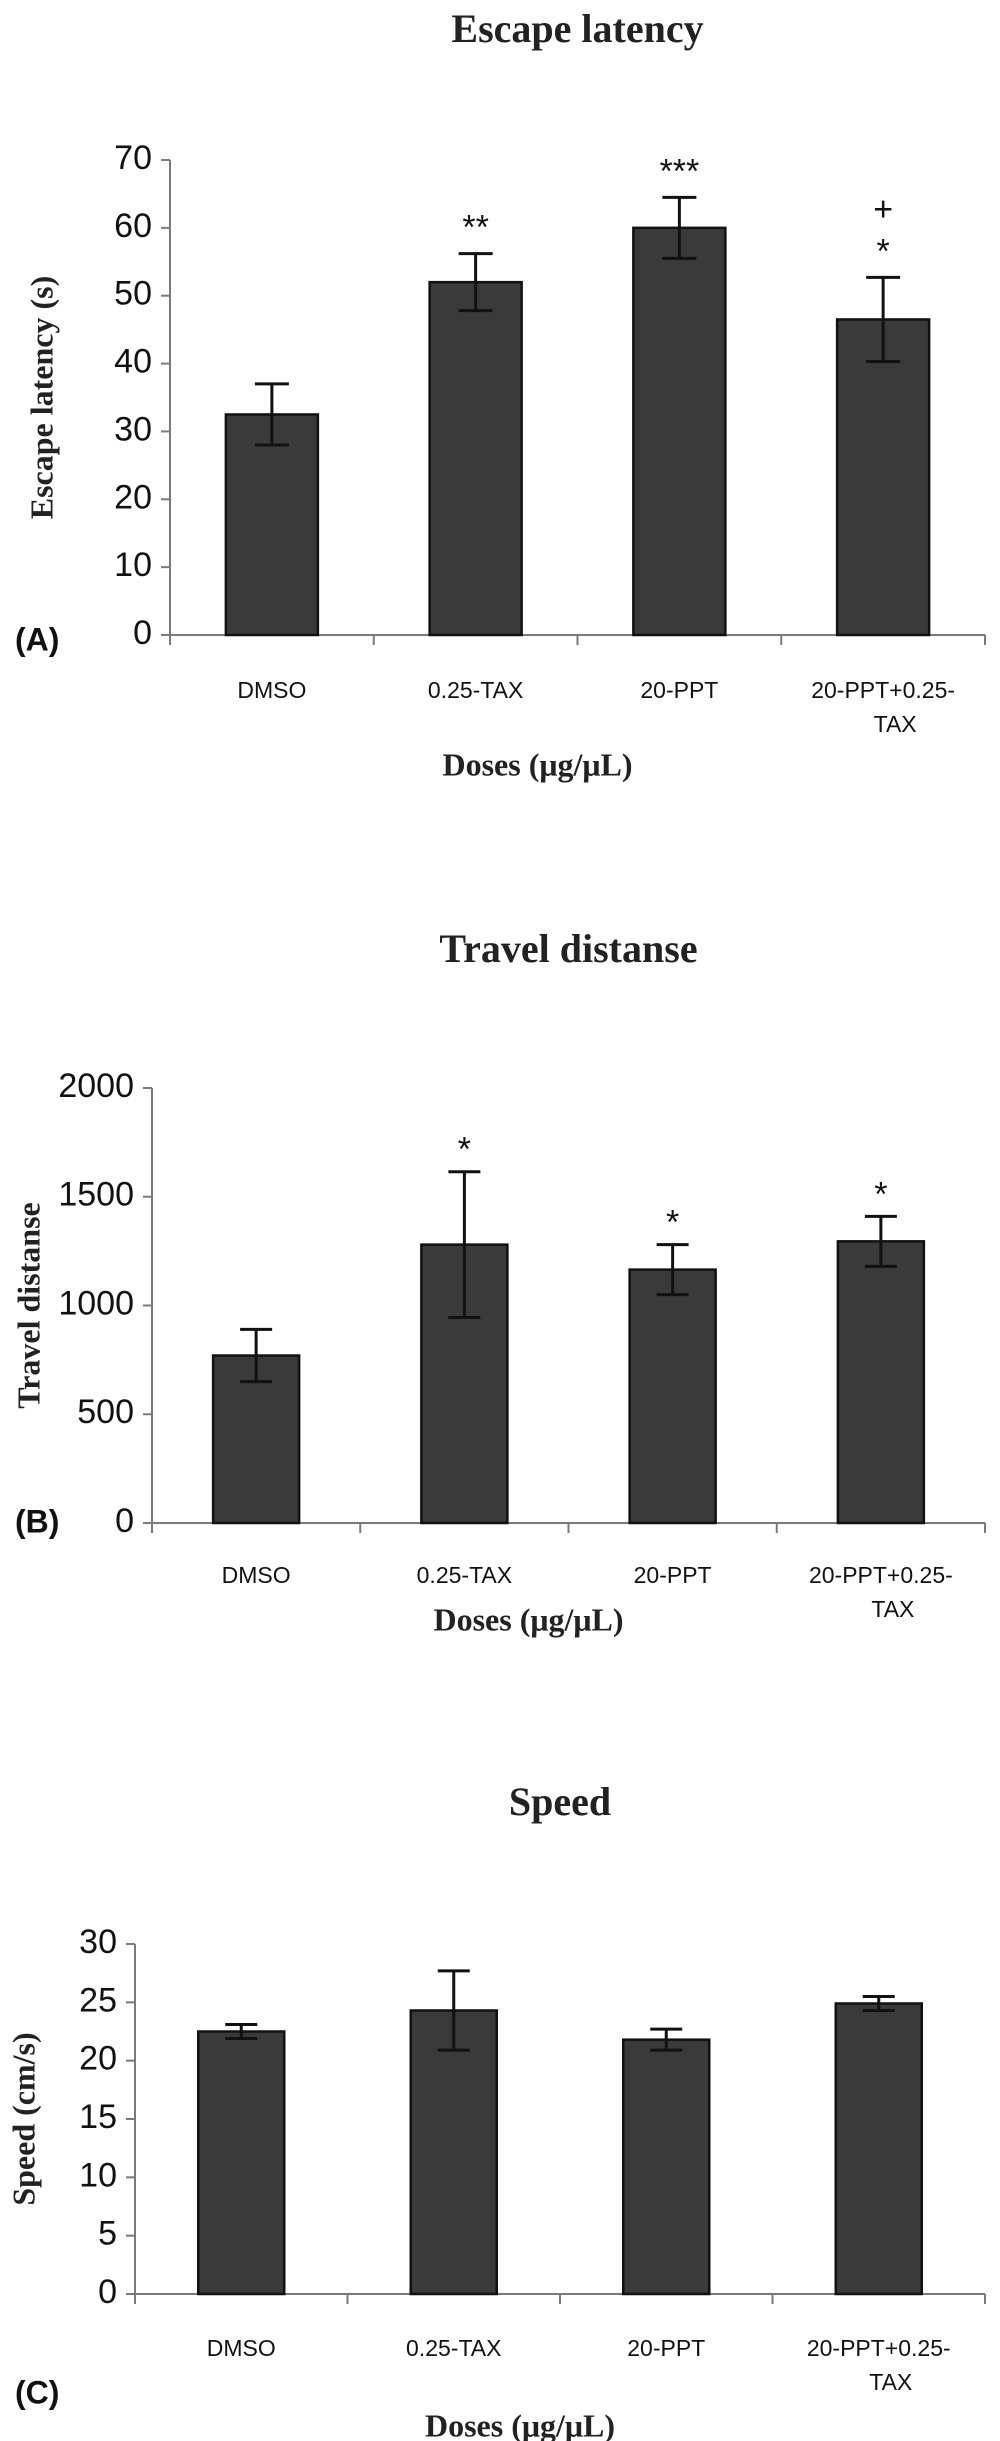  What do you see at coordinates (568, 948) in the screenshot?
I see `chart-title: Travel distanse` at bounding box center [568, 948].